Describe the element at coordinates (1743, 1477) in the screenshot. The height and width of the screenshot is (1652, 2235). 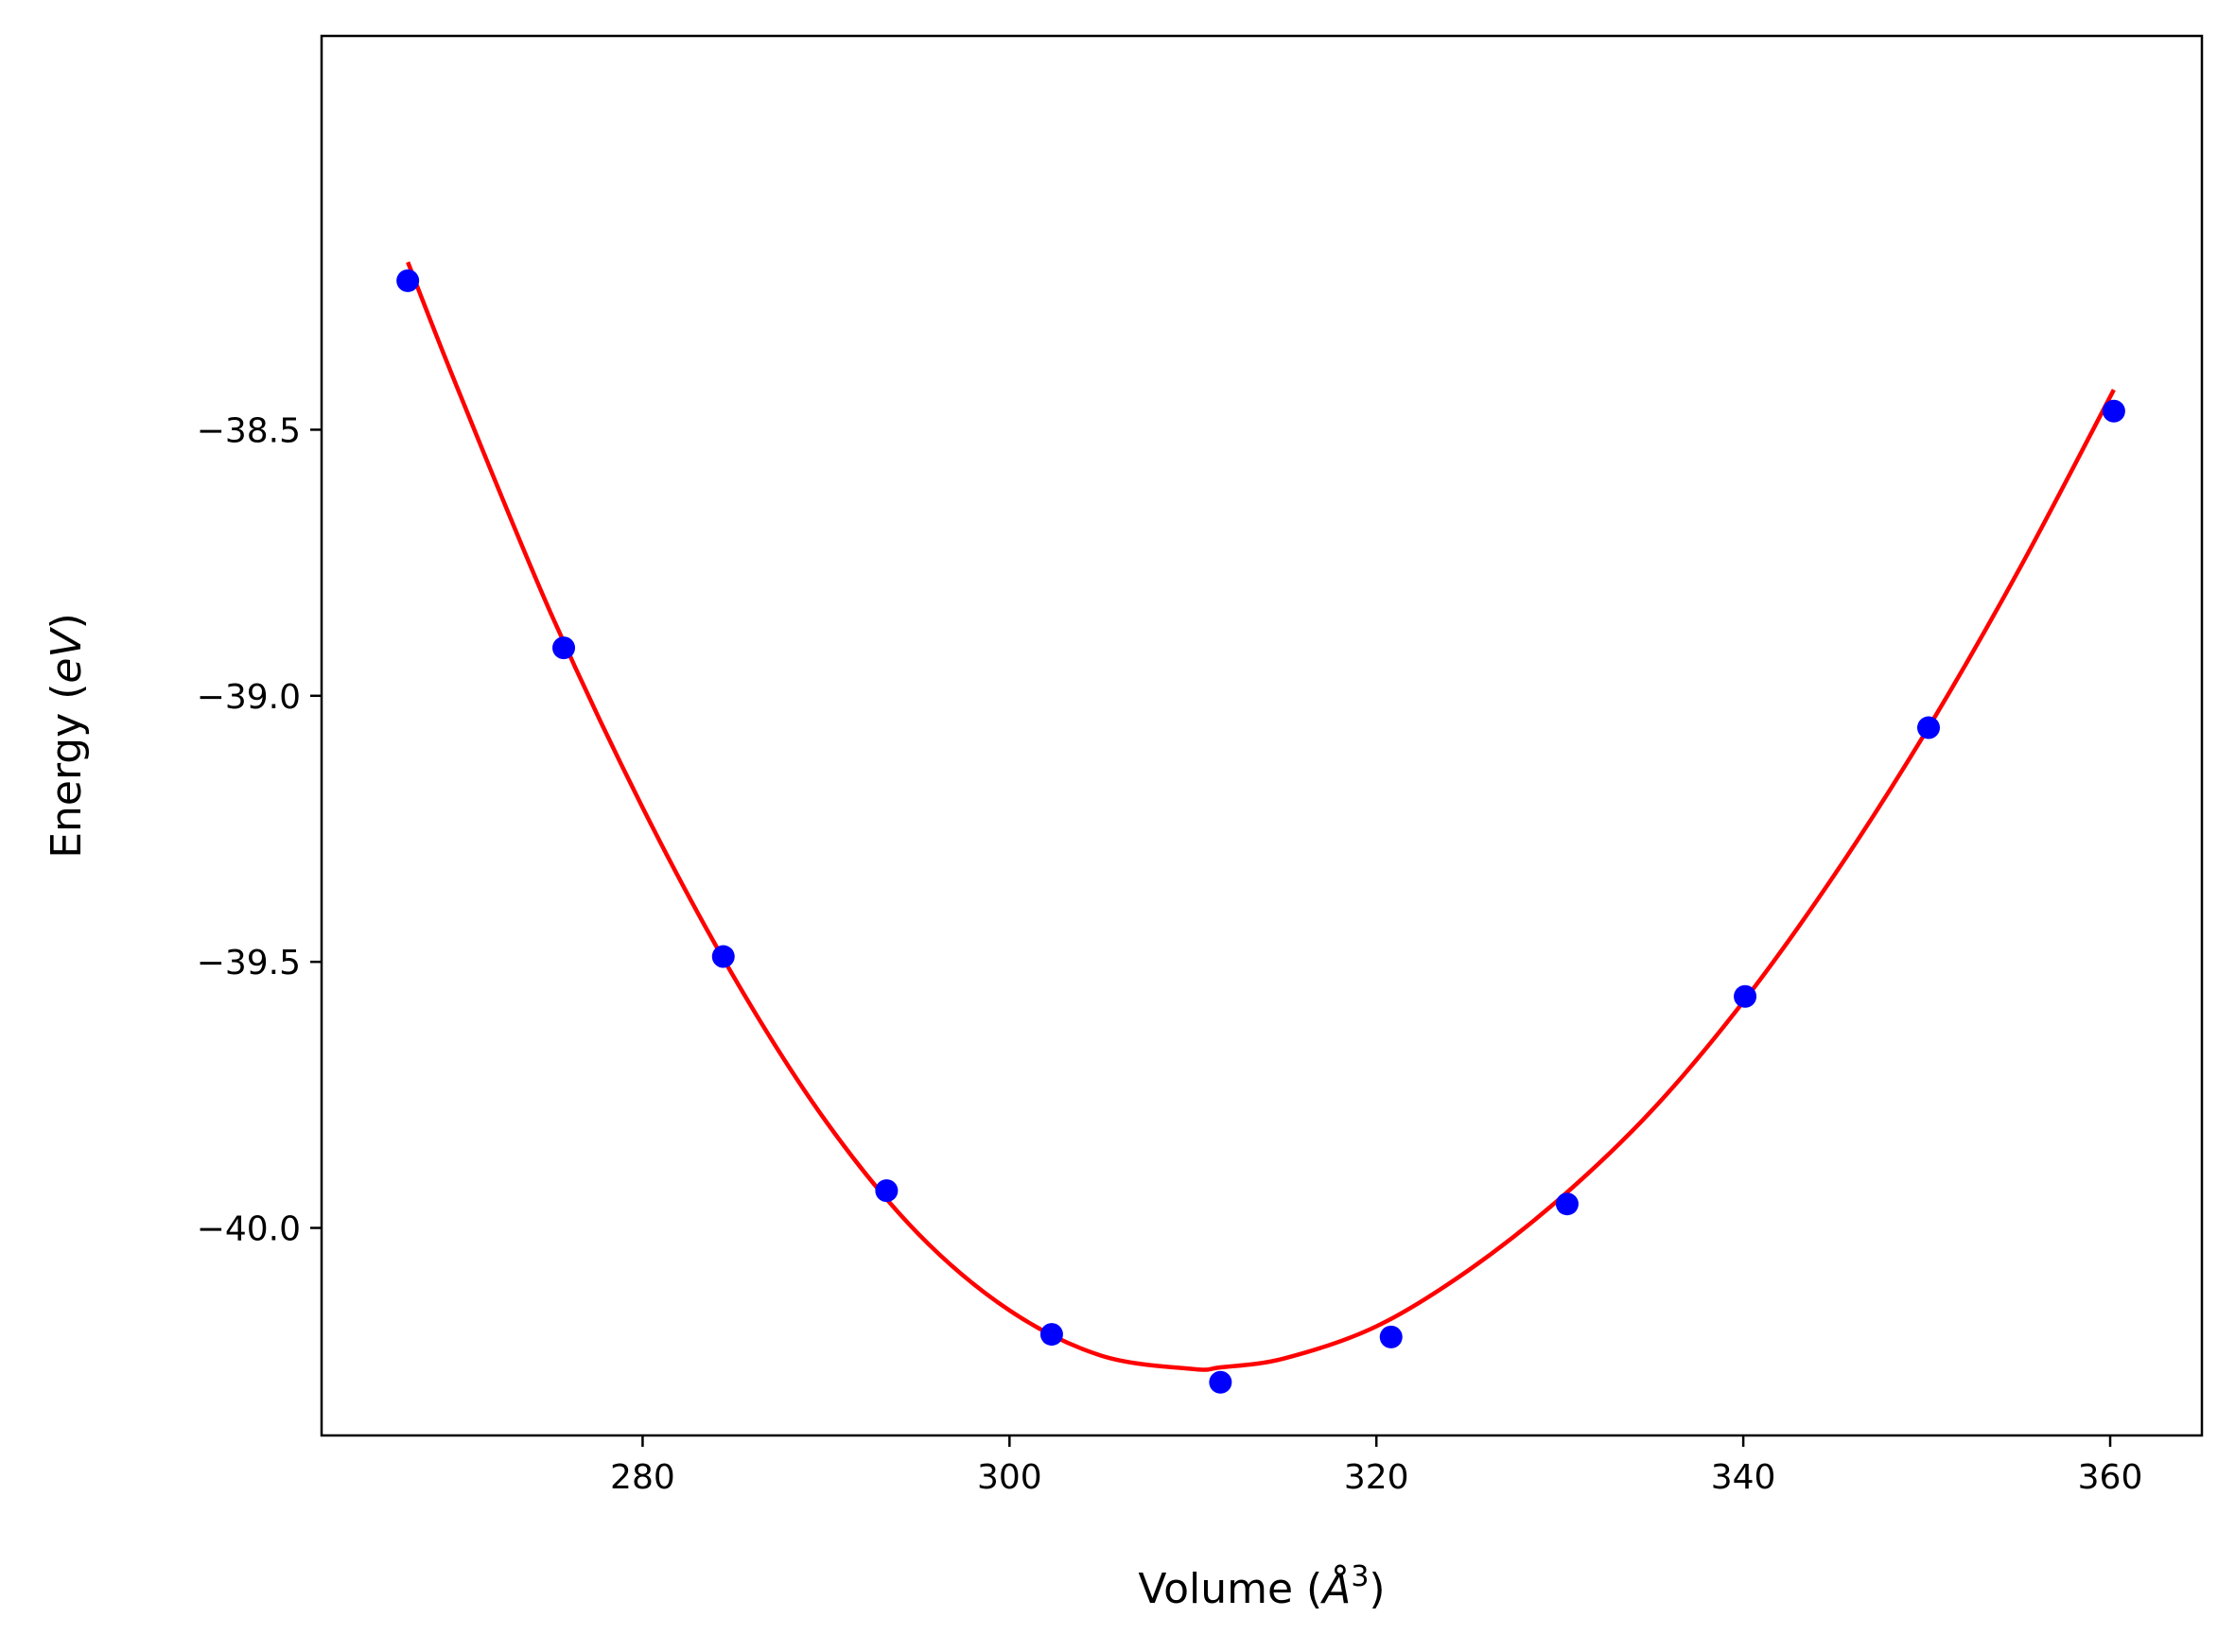
I see `x-tick-label: 340` at that location.